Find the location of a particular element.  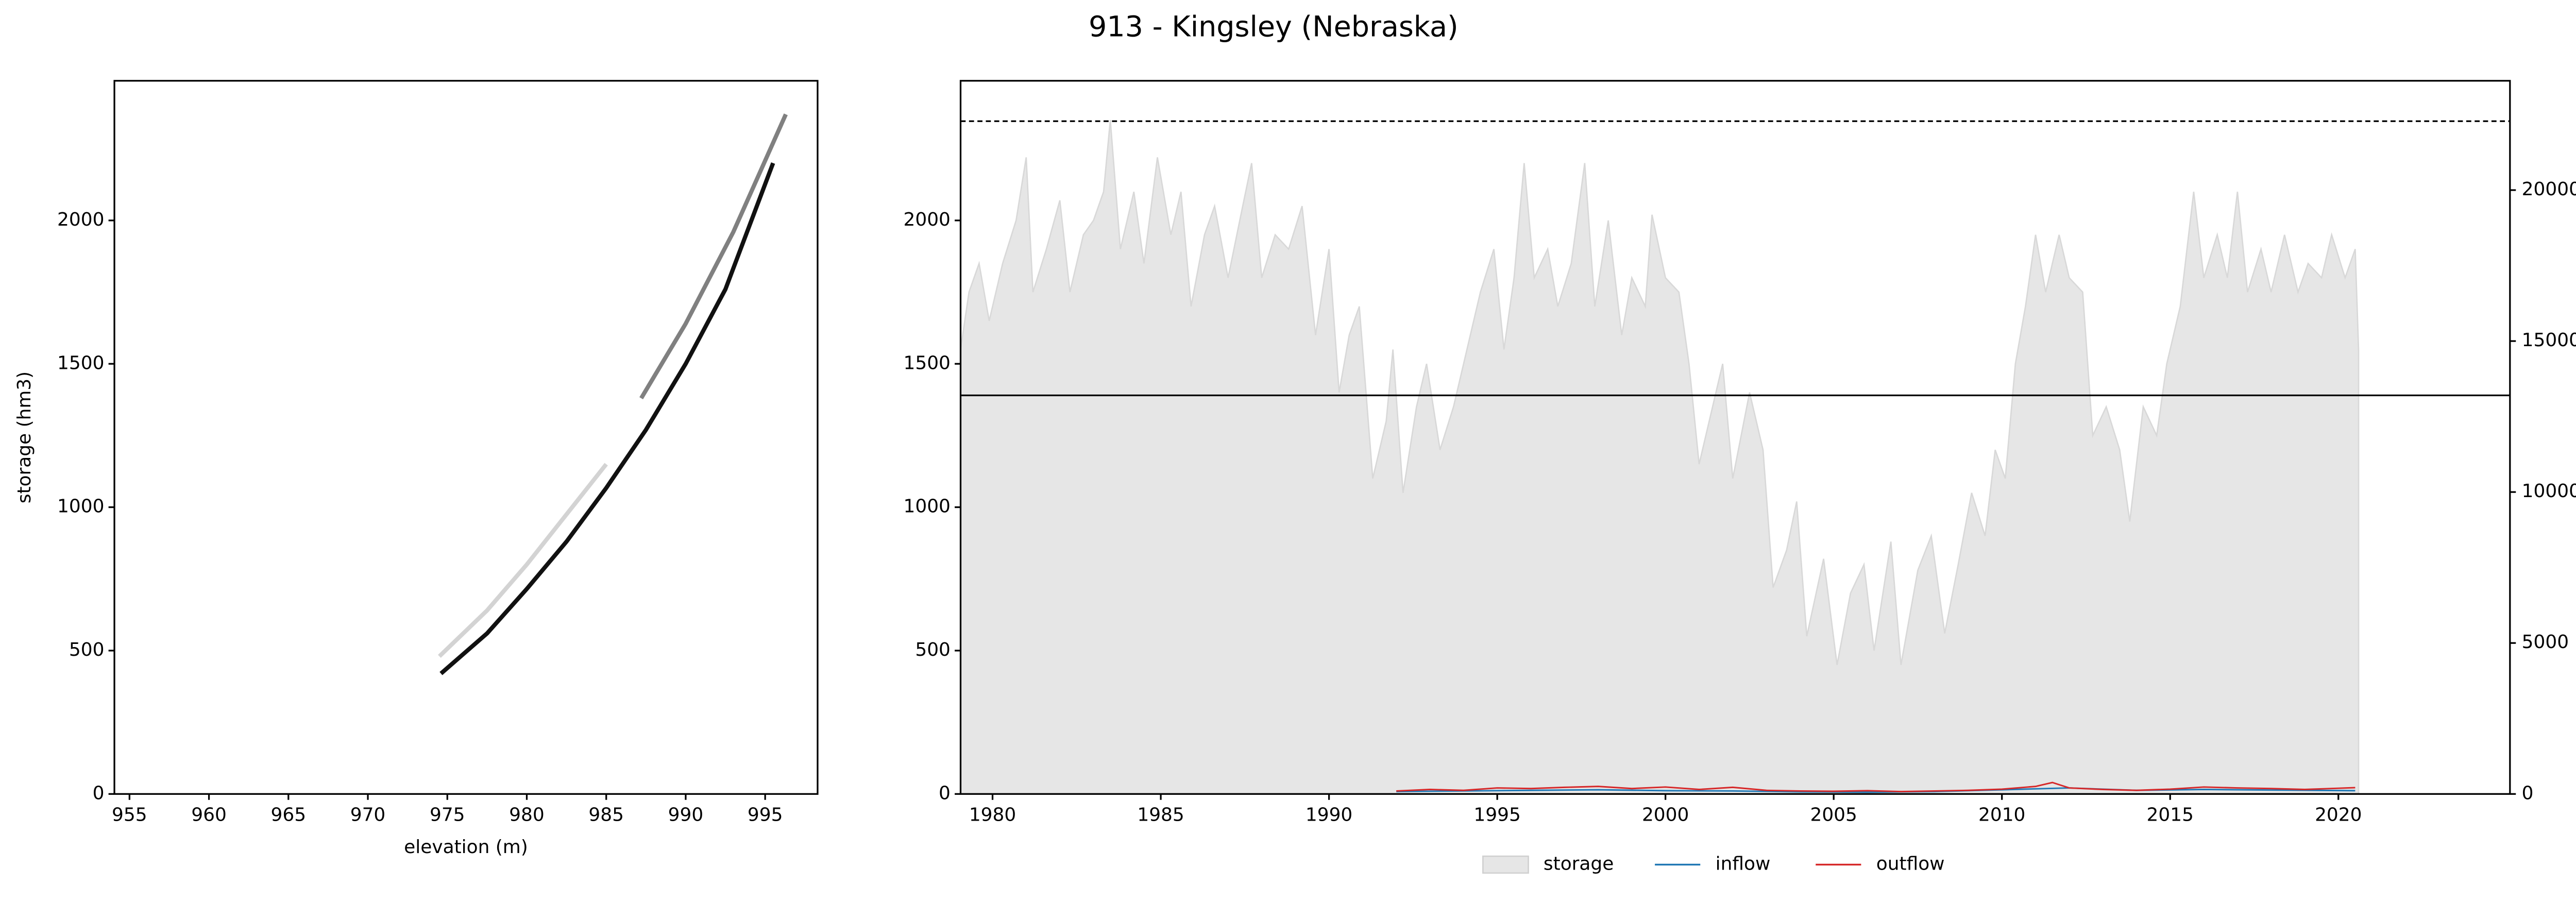

x-tick-label: 955 is located at coordinates (129, 815).